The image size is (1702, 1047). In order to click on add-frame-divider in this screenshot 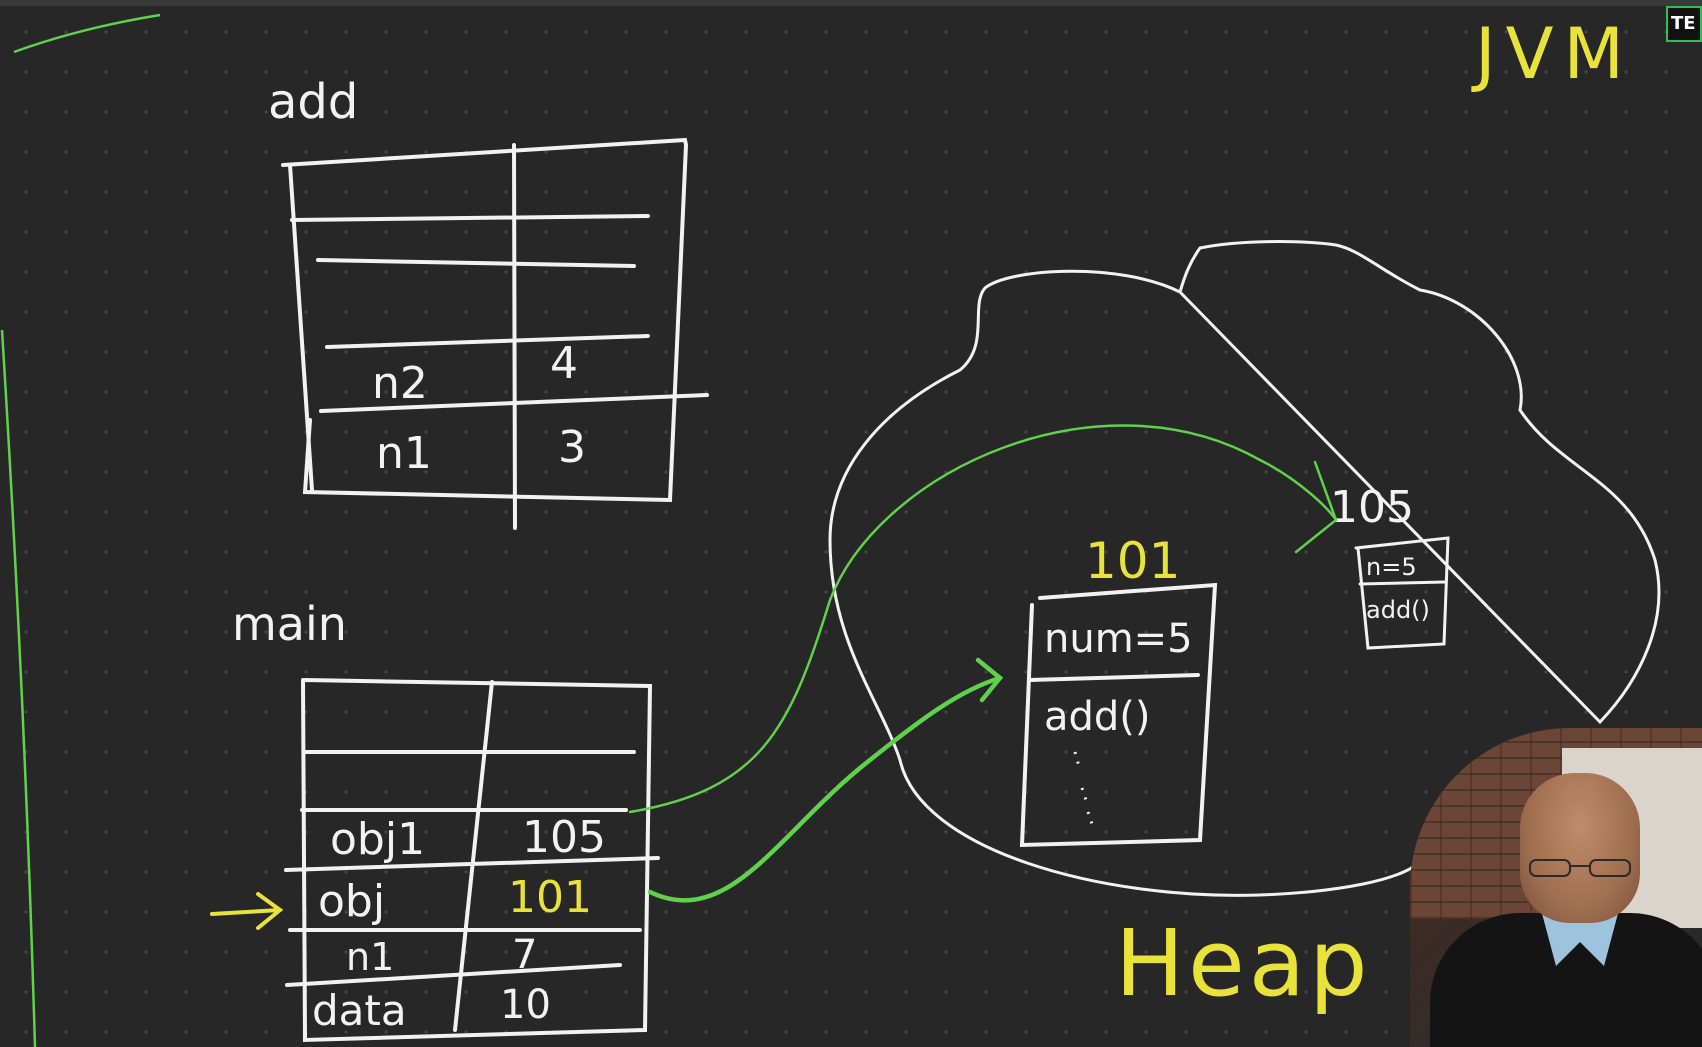, I will do `click(514, 336)`.